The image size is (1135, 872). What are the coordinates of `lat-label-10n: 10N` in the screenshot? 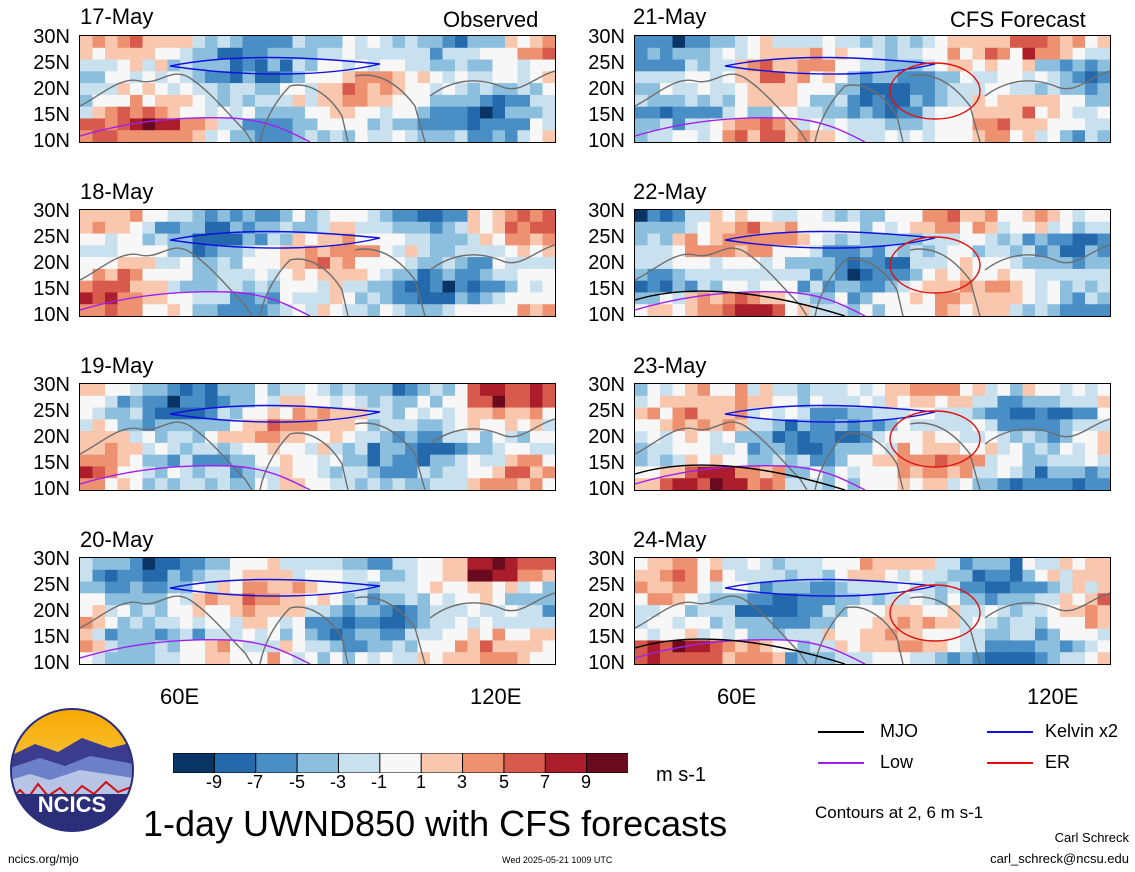 It's located at (51, 663).